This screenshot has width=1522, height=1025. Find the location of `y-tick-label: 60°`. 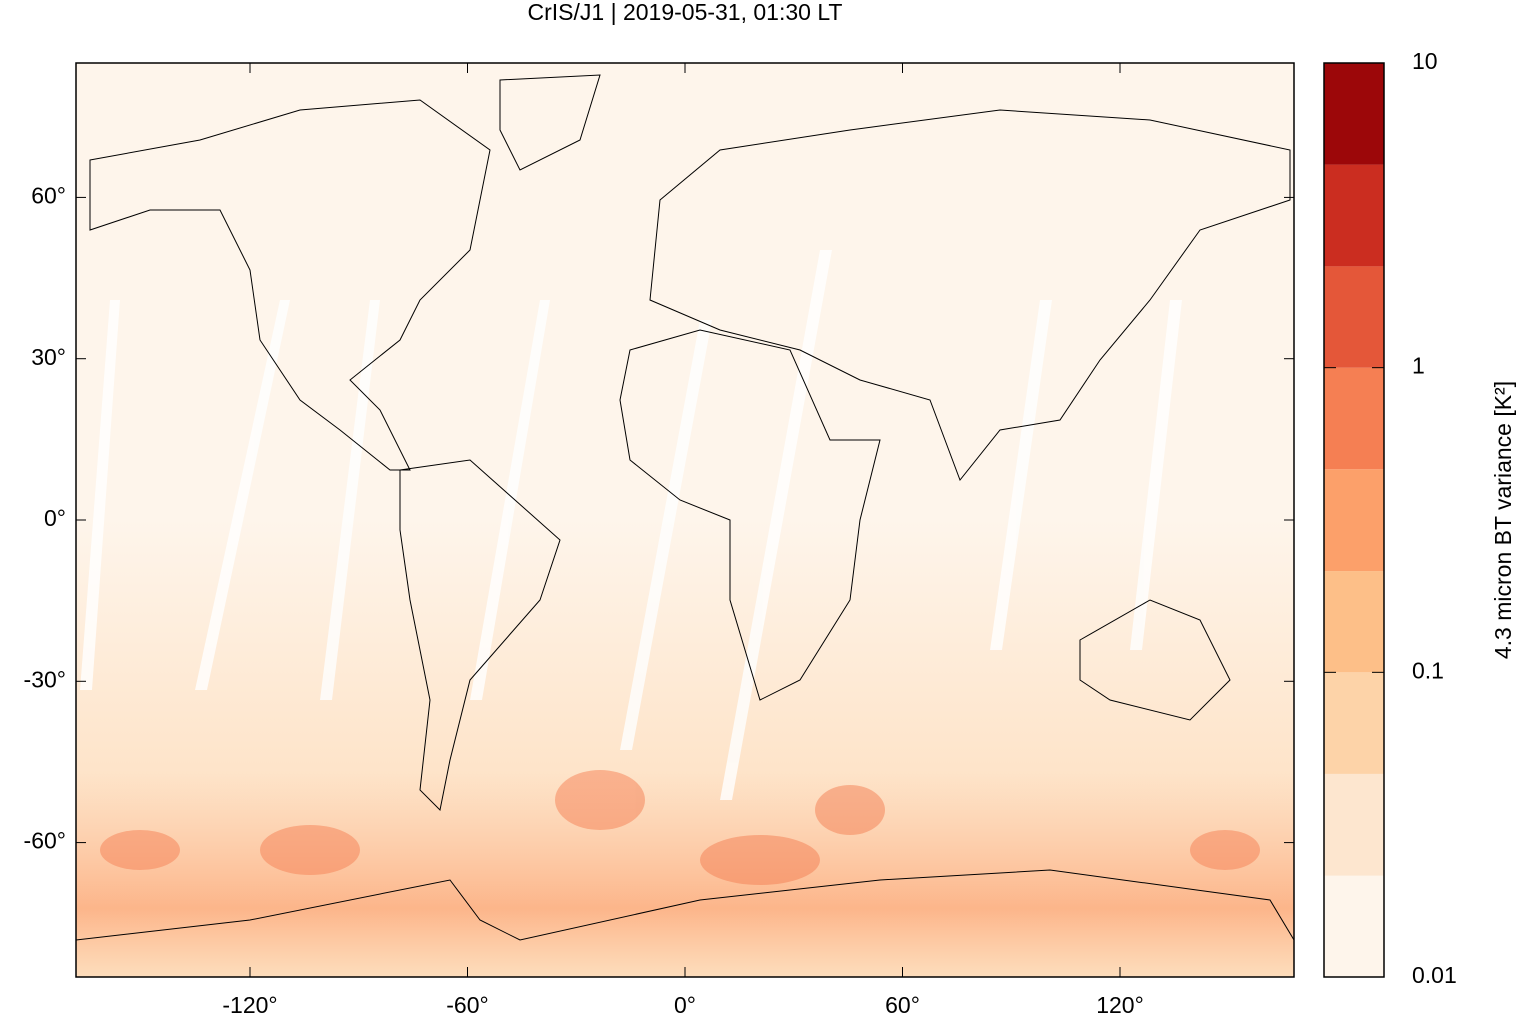

y-tick-label: 60° is located at coordinates (48, 195).